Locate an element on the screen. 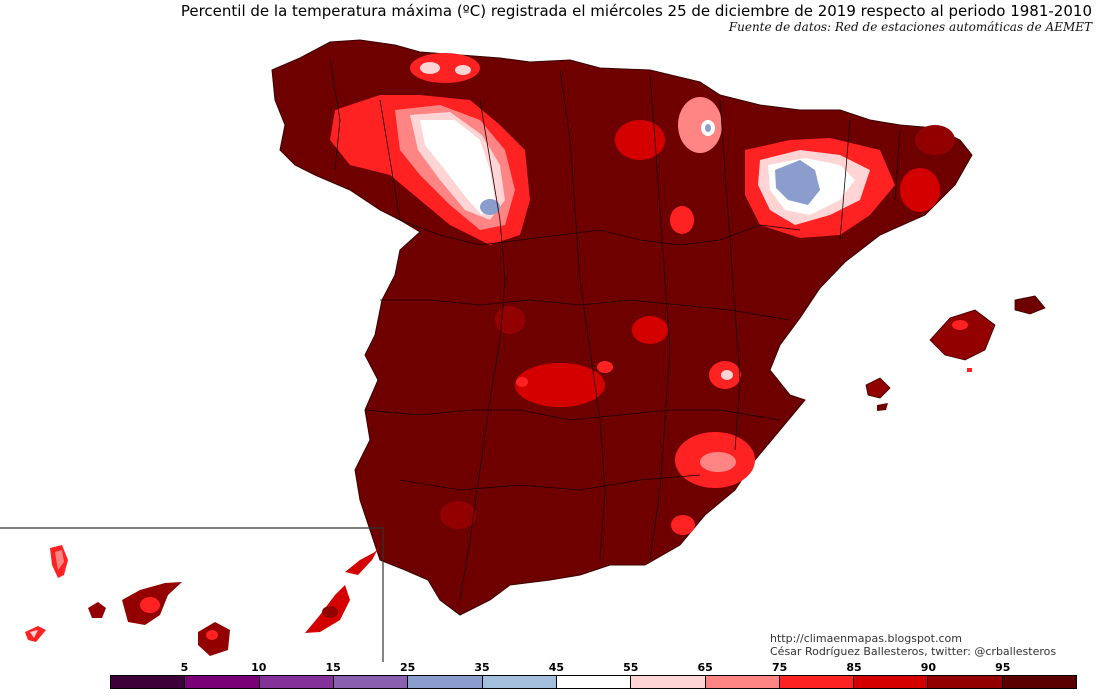 This screenshot has width=1098, height=696. zone-aragon-blue is located at coordinates (797, 182).